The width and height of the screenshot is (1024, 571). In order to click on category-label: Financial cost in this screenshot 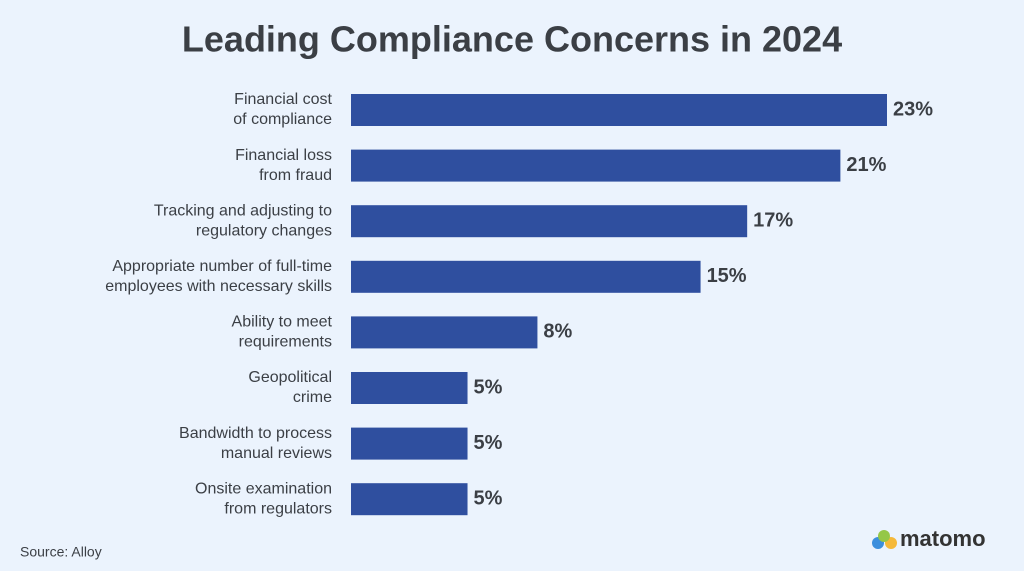, I will do `click(283, 99)`.